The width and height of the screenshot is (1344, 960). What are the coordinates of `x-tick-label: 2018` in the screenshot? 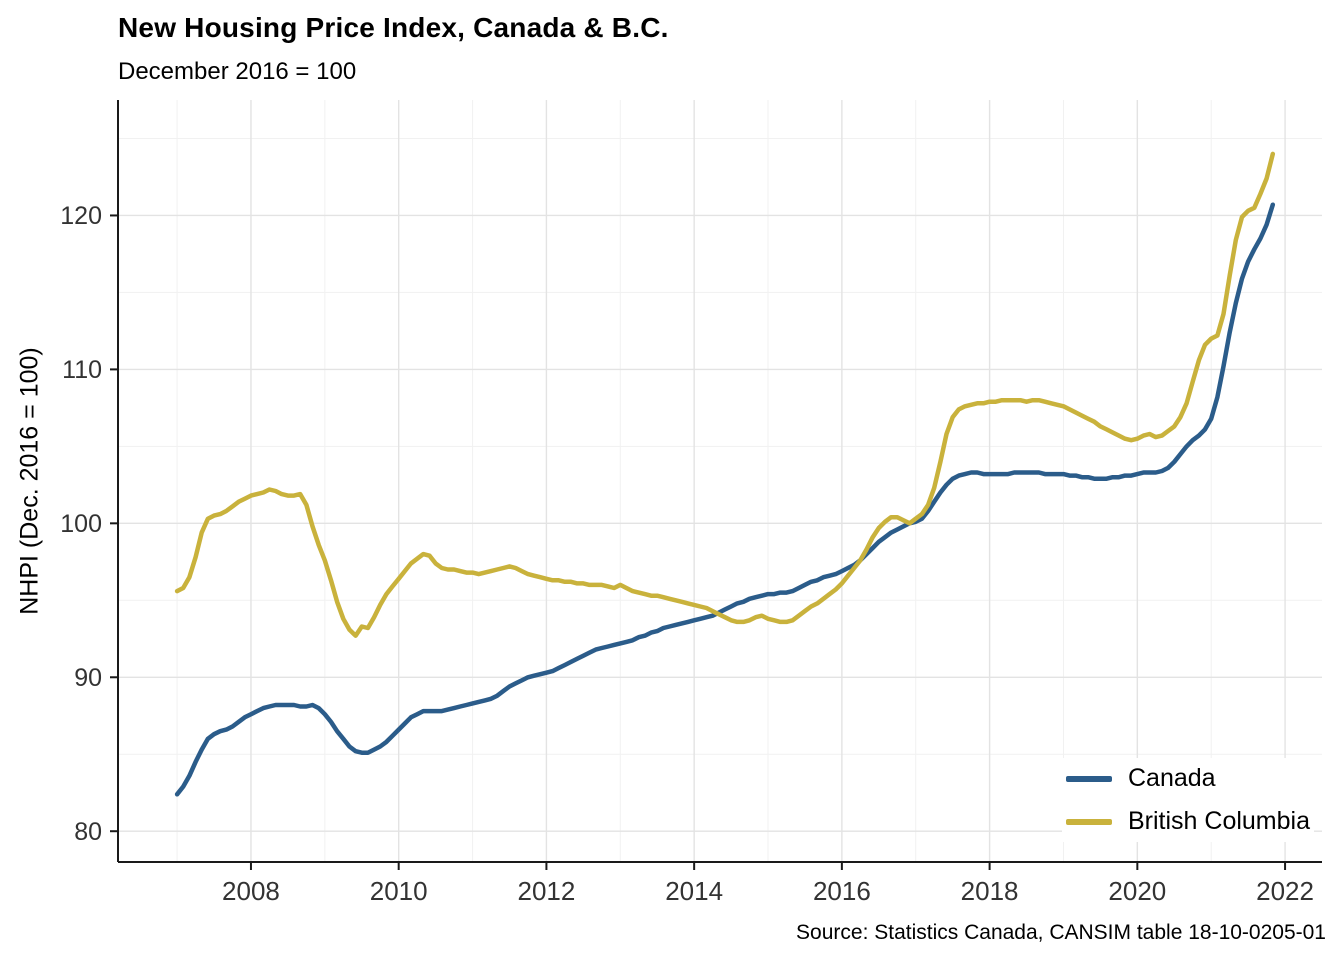 It's located at (990, 891).